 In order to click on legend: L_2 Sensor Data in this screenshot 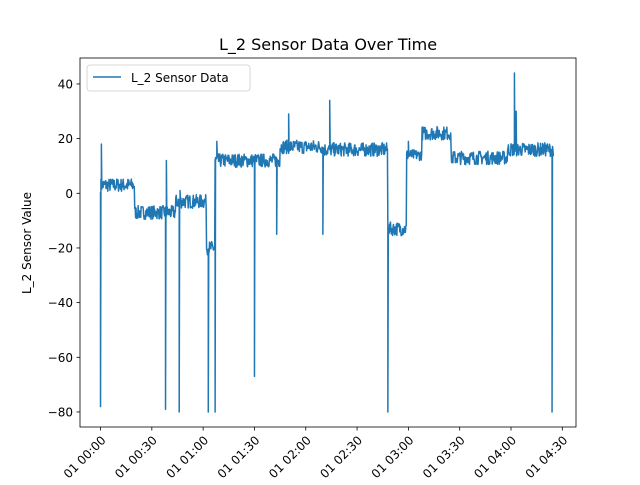, I will do `click(168, 78)`.